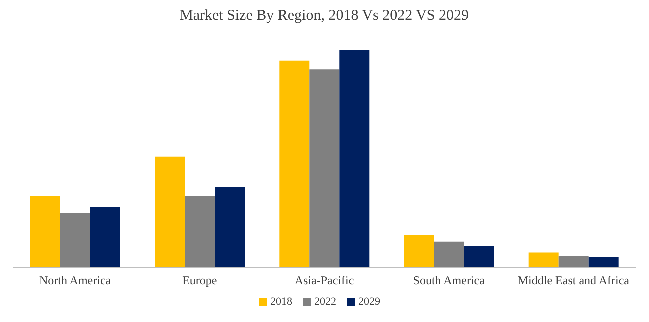 The image size is (649, 322). I want to click on x-tick-label: Asia-Pacific, so click(324, 281).